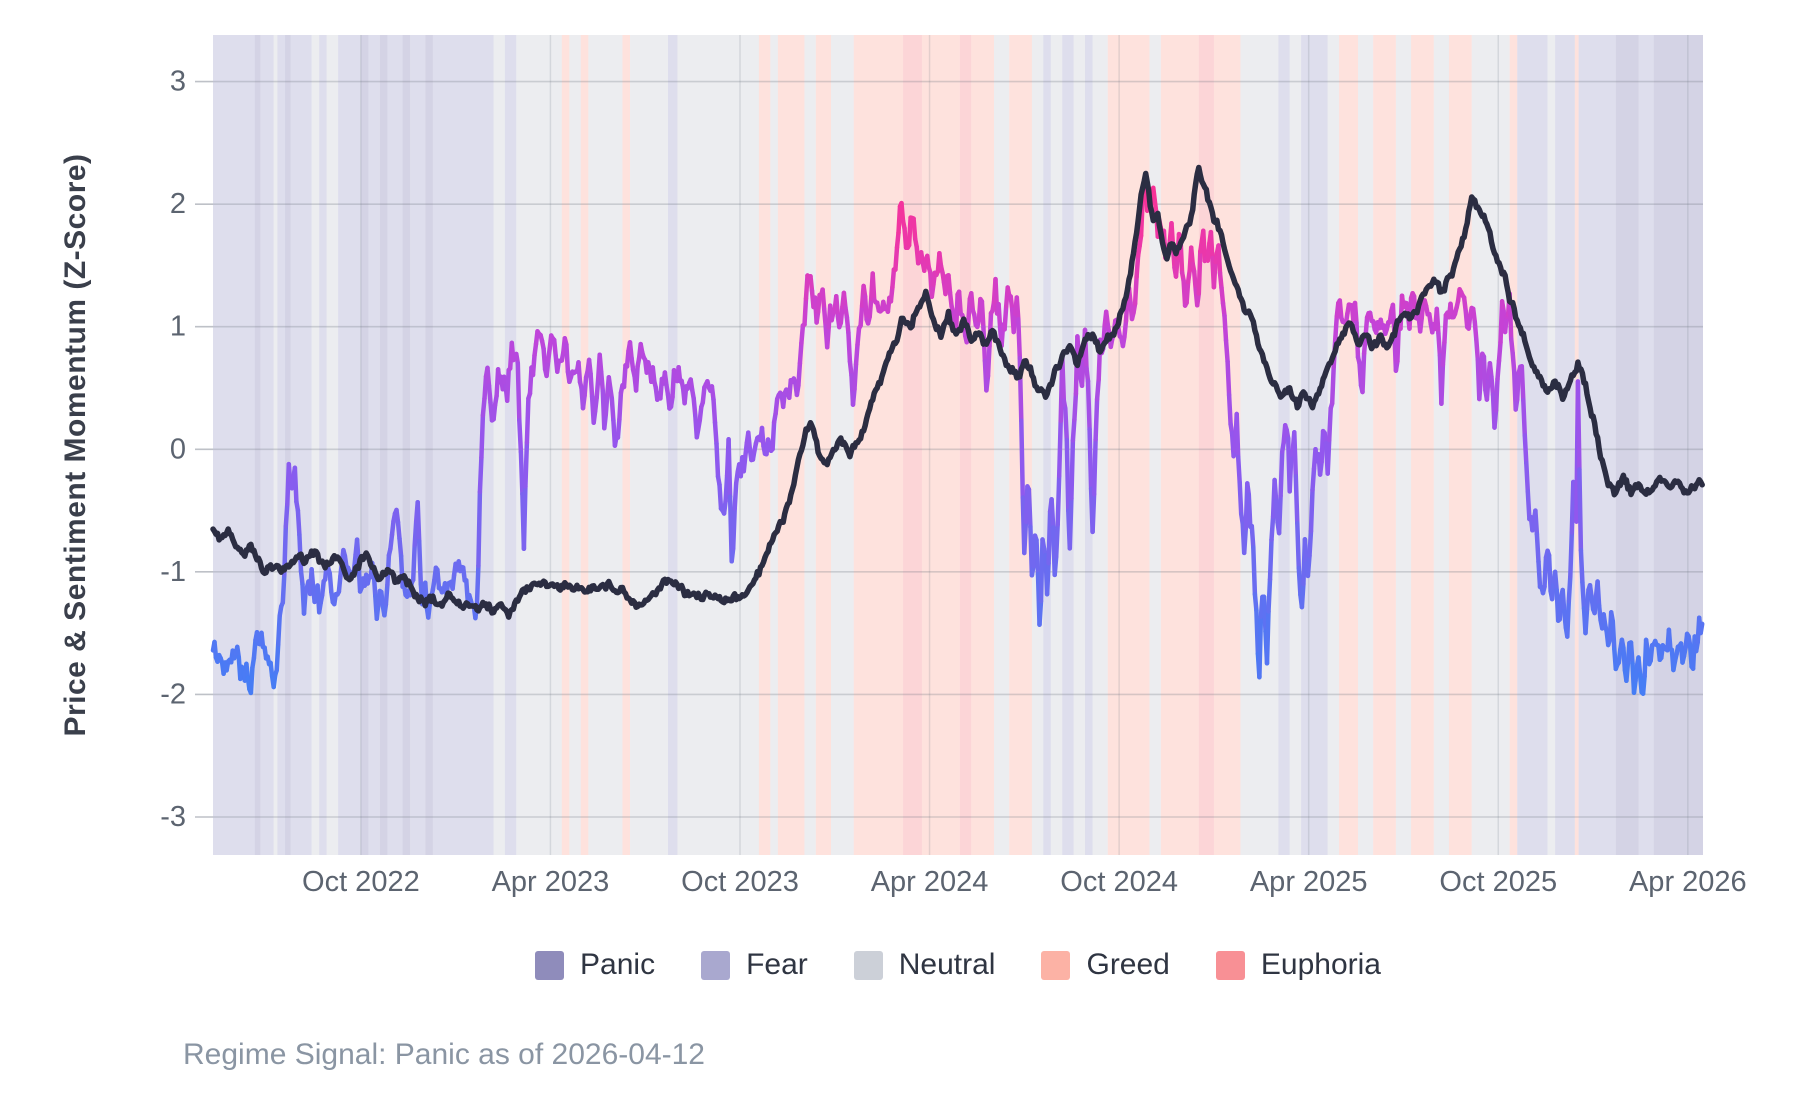 This screenshot has height=1100, width=1800. I want to click on y-tick-label: 3, so click(178, 82).